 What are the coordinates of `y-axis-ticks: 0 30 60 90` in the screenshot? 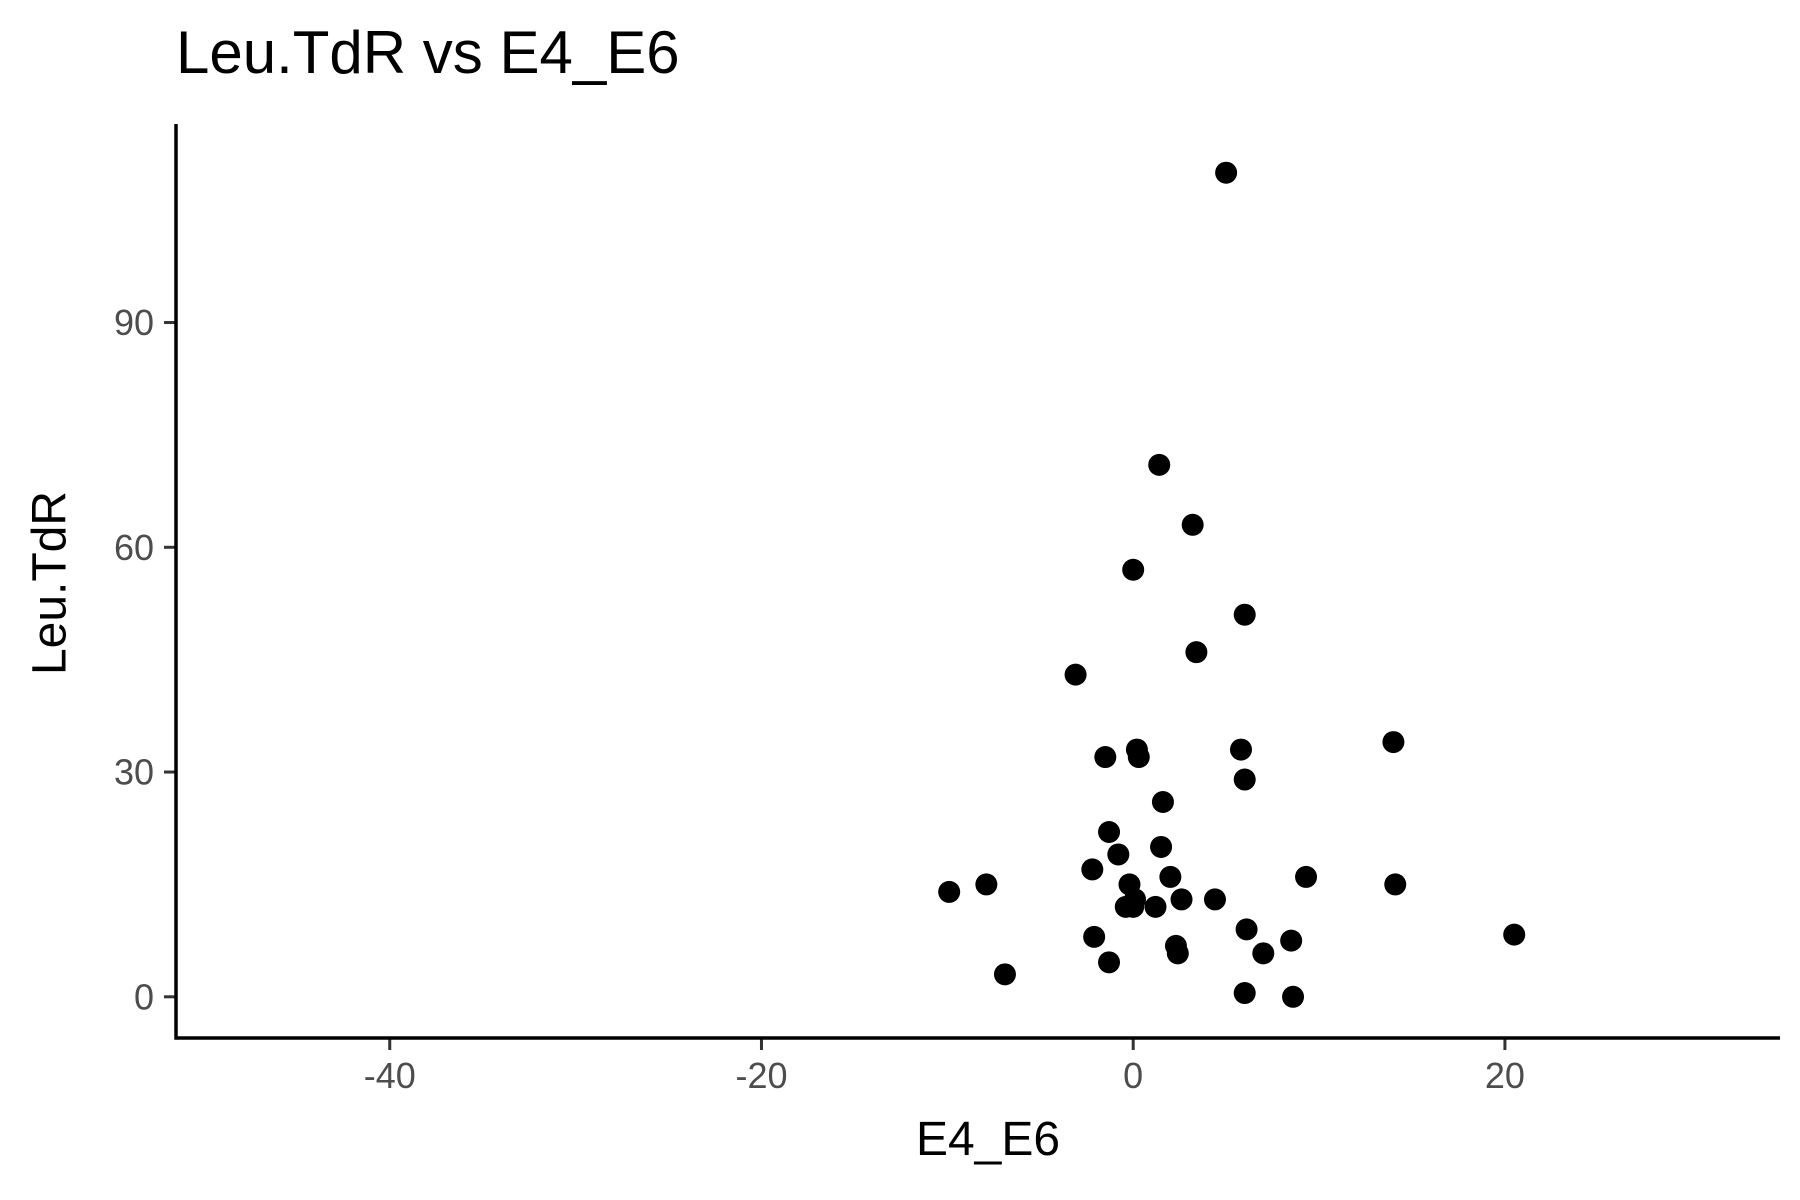 It's located at (145, 659).